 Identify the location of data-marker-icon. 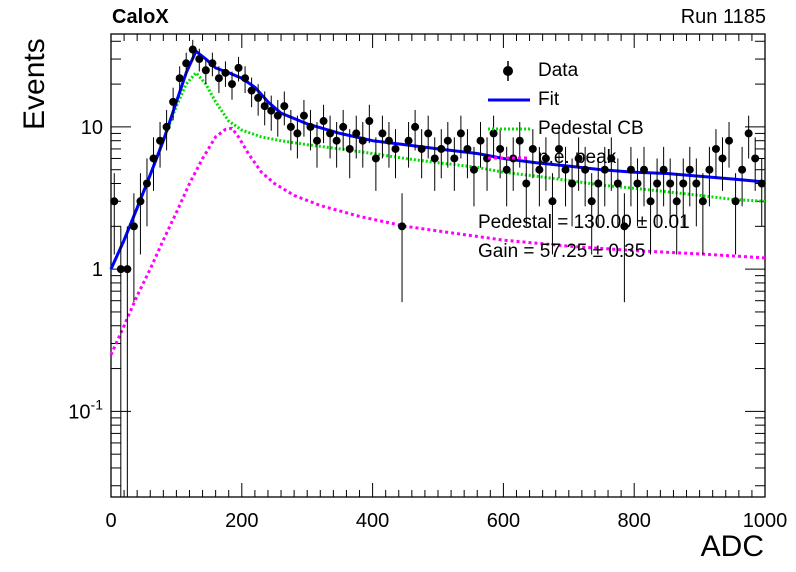
(508, 71).